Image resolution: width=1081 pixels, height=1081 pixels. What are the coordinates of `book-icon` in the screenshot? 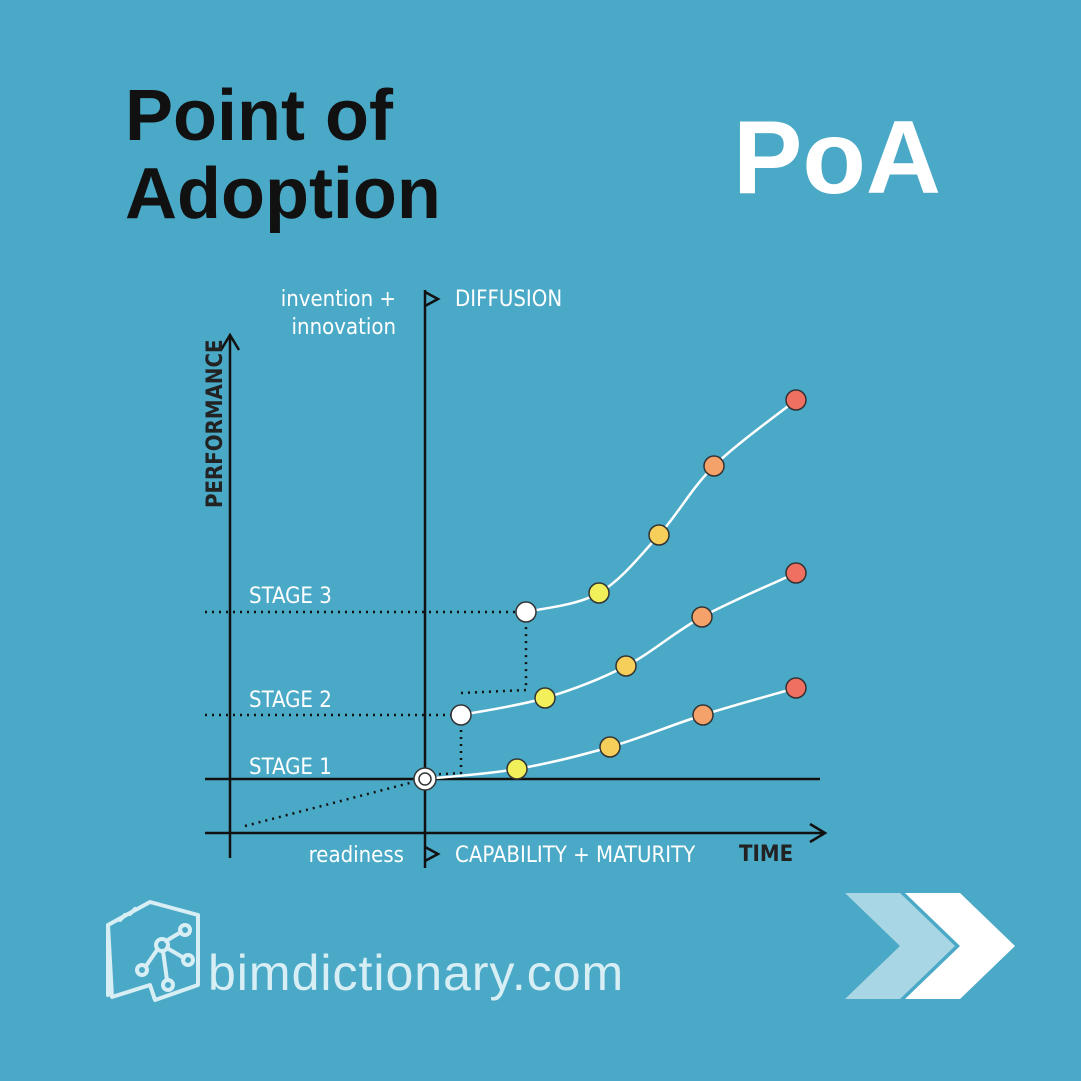 It's located at (153, 951).